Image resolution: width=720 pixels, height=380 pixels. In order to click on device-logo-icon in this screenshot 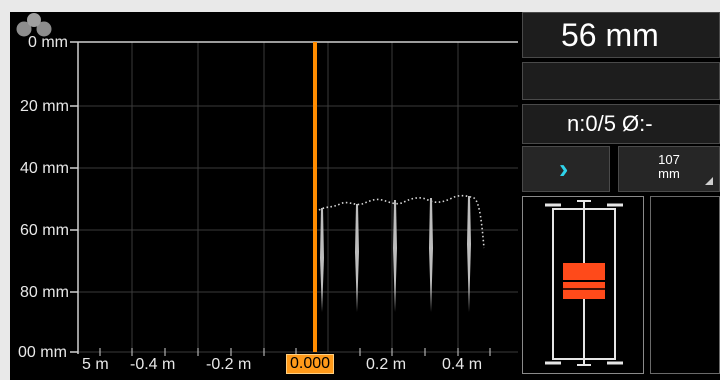, I will do `click(34, 25)`.